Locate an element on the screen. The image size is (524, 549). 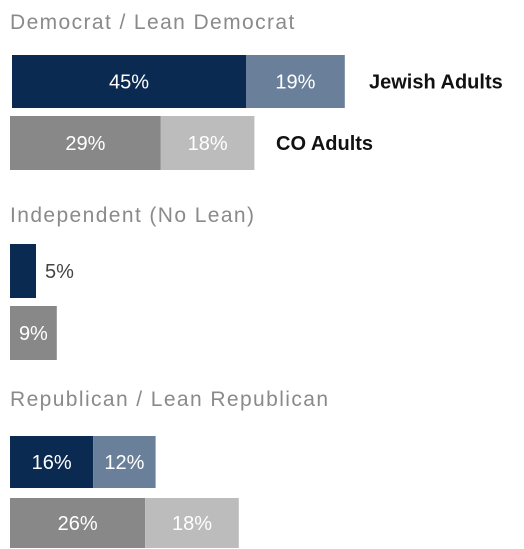
group-label: Democrat / Lean Democrat is located at coordinates (153, 22).